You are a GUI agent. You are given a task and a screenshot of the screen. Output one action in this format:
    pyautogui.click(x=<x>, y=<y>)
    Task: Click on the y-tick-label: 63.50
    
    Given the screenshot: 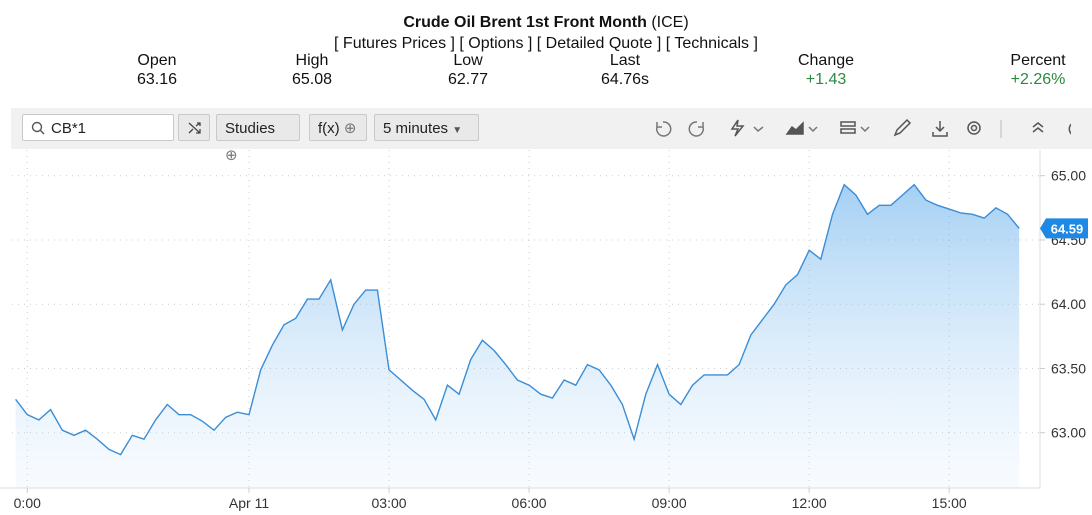 What is the action you would take?
    pyautogui.click(x=1068, y=368)
    